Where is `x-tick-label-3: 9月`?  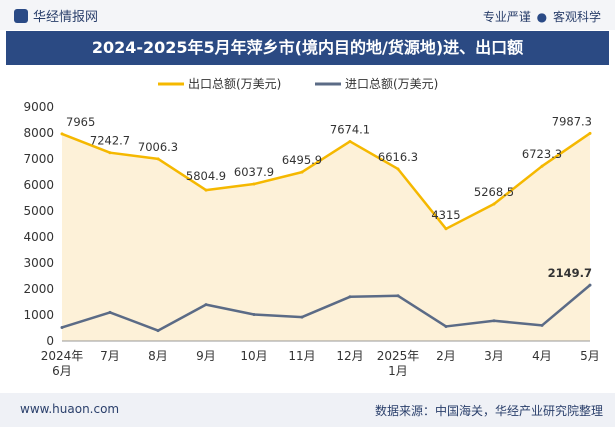
x-tick-label-3: 9月 is located at coordinates (206, 356).